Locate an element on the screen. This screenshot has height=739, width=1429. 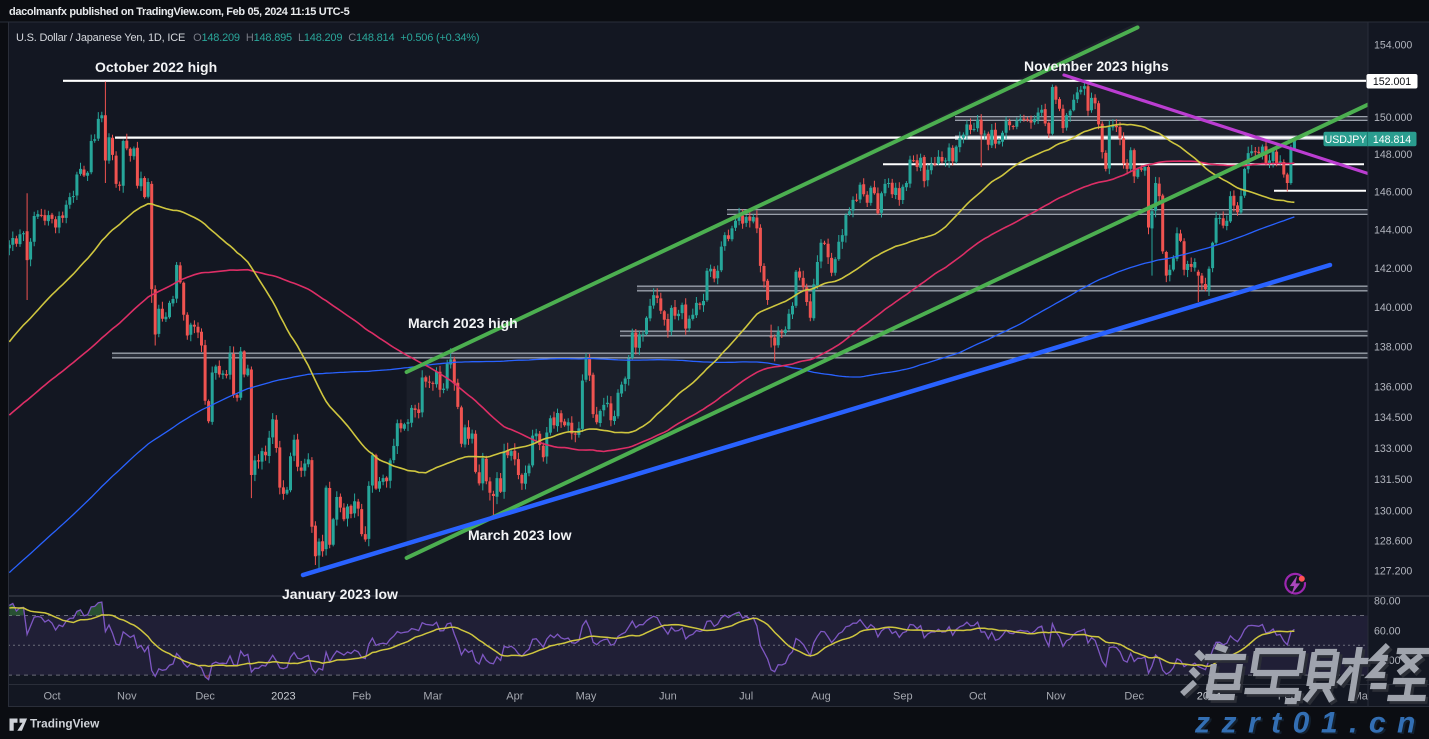
svg-text: 144.000 is located at coordinates (1393, 230).